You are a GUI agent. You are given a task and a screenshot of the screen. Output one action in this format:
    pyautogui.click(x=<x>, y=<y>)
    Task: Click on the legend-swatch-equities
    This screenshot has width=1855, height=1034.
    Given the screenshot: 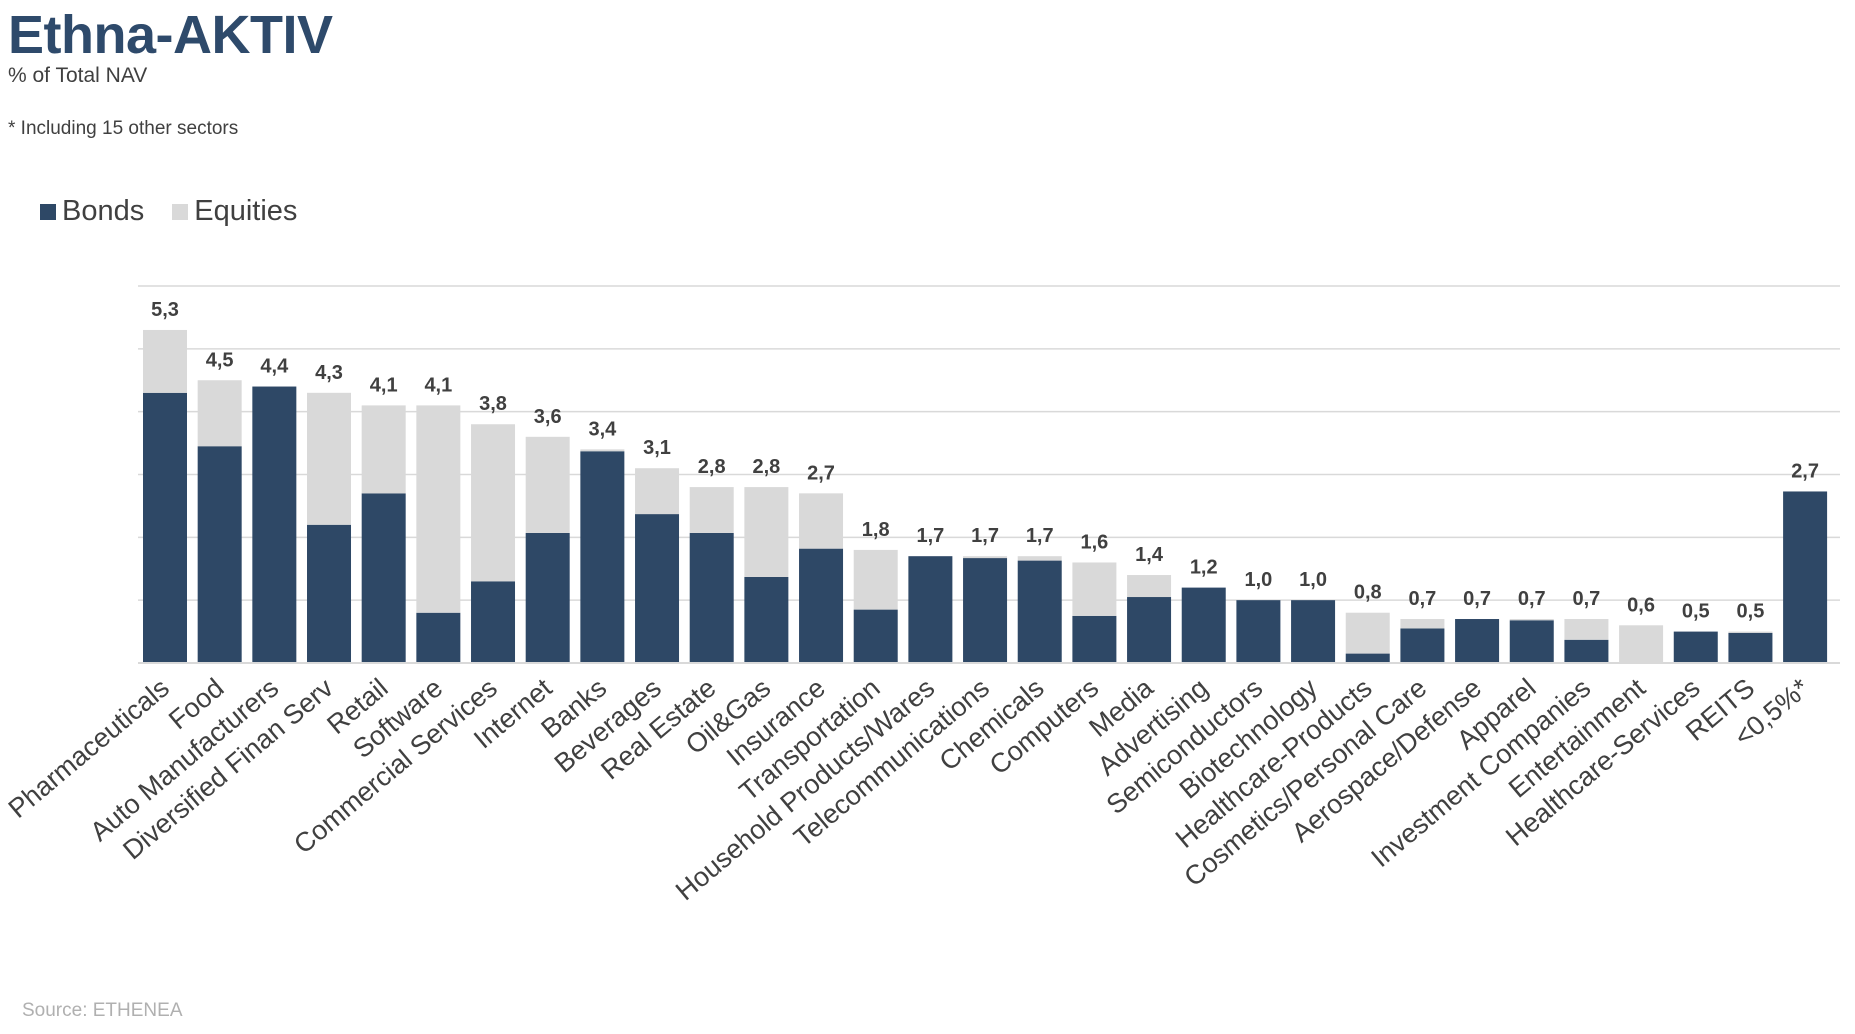 What is the action you would take?
    pyautogui.click(x=180, y=211)
    